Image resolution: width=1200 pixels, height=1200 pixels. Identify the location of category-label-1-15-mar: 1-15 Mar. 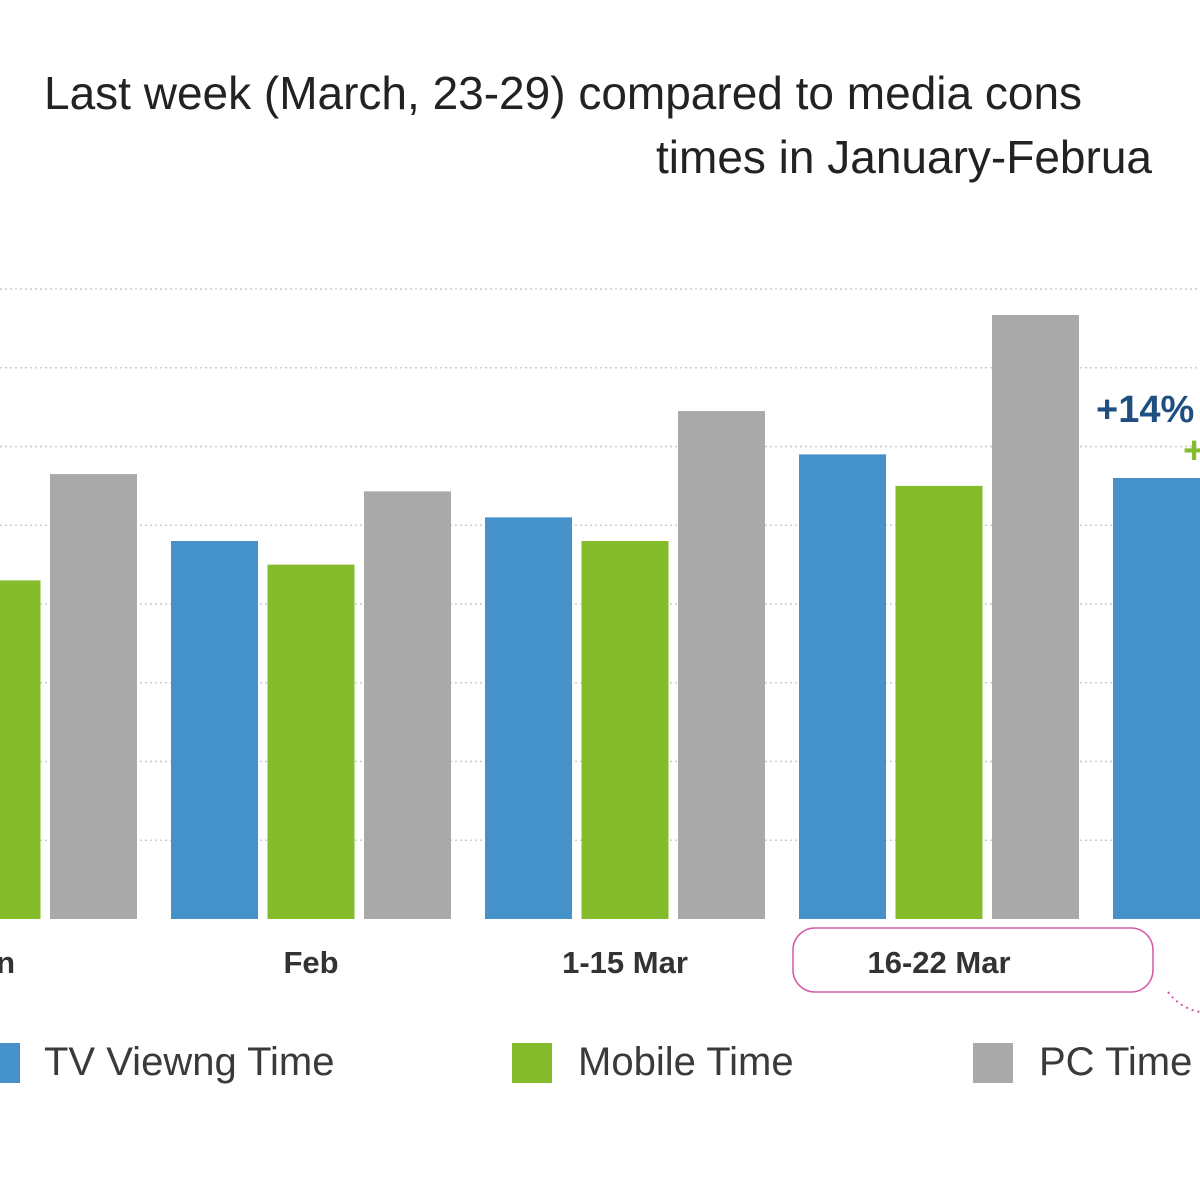
(625, 962).